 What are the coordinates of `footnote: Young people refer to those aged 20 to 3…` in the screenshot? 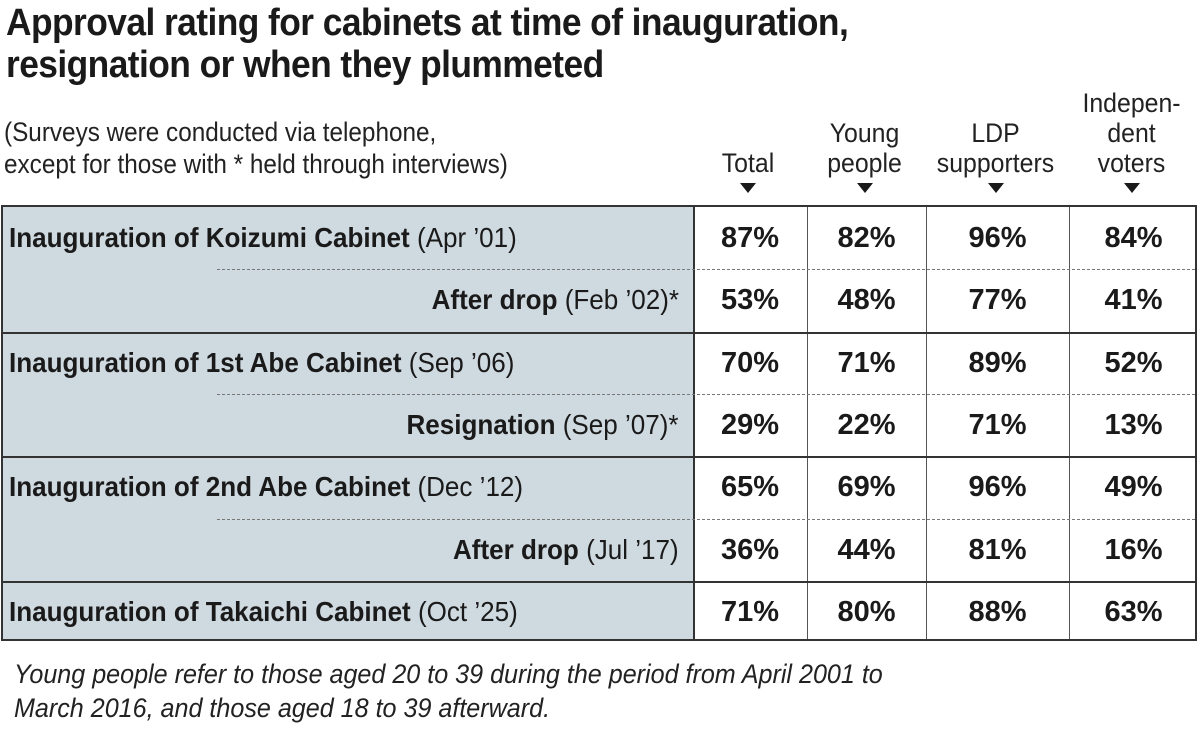 It's located at (448, 691).